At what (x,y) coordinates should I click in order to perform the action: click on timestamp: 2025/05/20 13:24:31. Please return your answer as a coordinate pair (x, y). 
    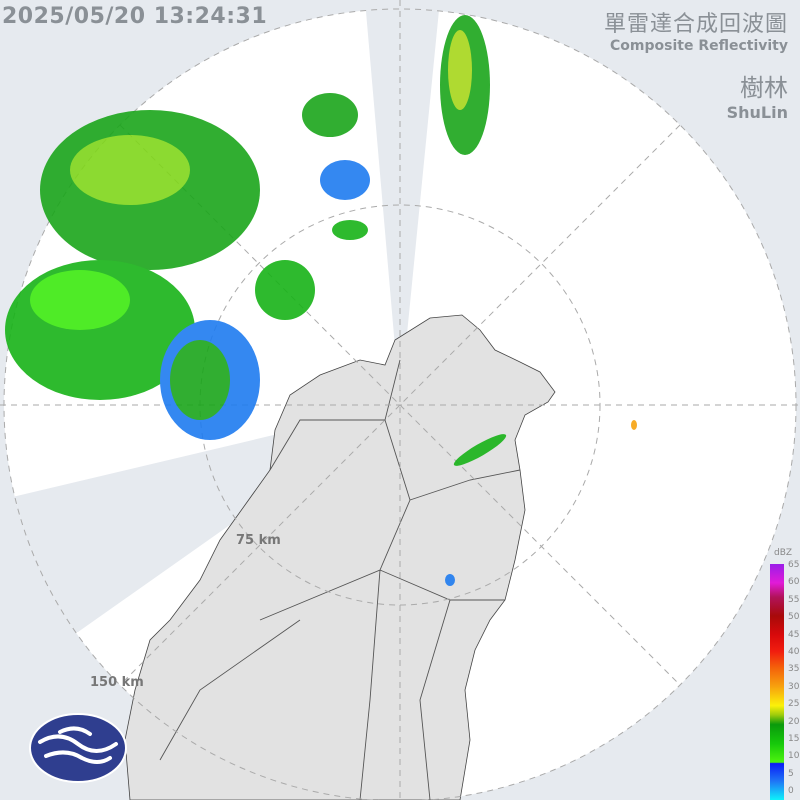
    Looking at the image, I should click on (135, 16).